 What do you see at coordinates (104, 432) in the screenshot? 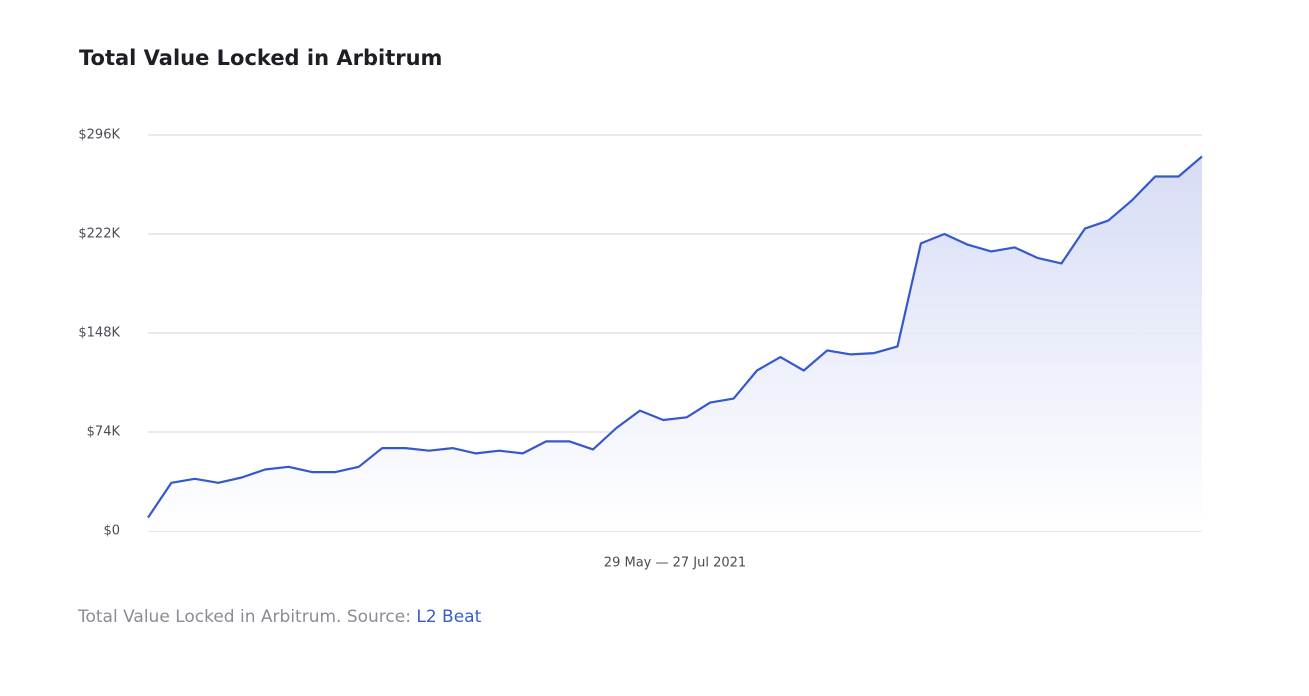
I see `y-tick-label: $74K` at bounding box center [104, 432].